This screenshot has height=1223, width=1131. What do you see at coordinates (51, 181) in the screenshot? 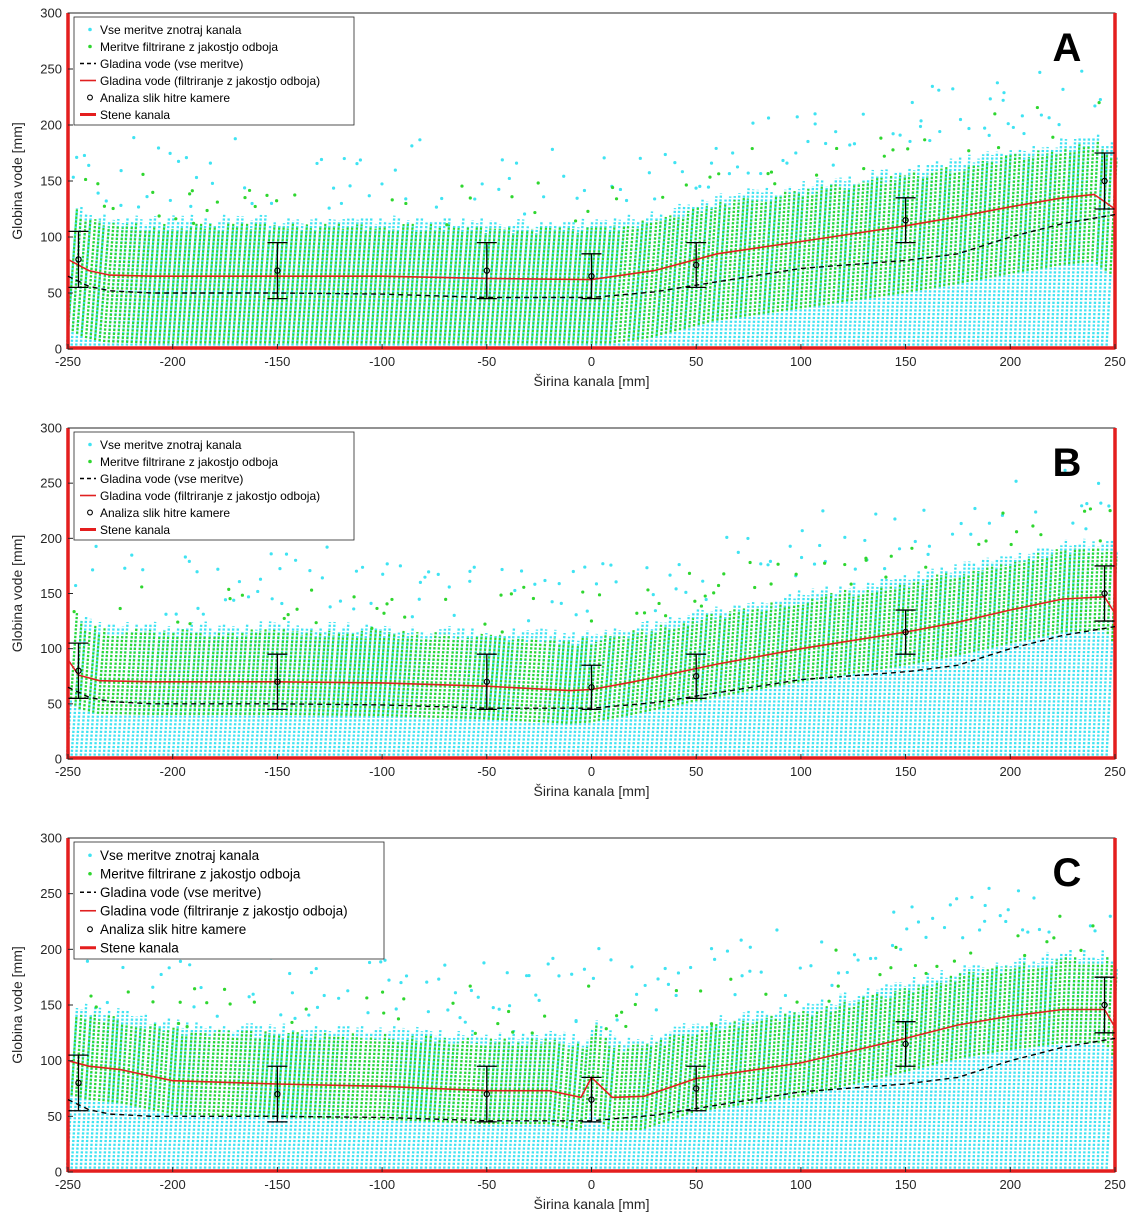
I see `y-tick-label: 150` at bounding box center [51, 181].